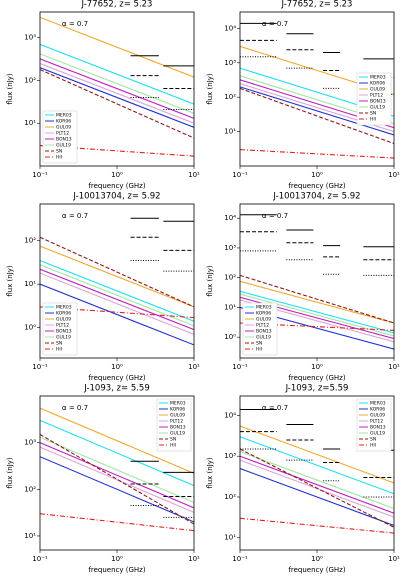 The image size is (400, 580). What do you see at coordinates (230, 63) in the screenshot?
I see `y-tick-label: 10³` at bounding box center [230, 63].